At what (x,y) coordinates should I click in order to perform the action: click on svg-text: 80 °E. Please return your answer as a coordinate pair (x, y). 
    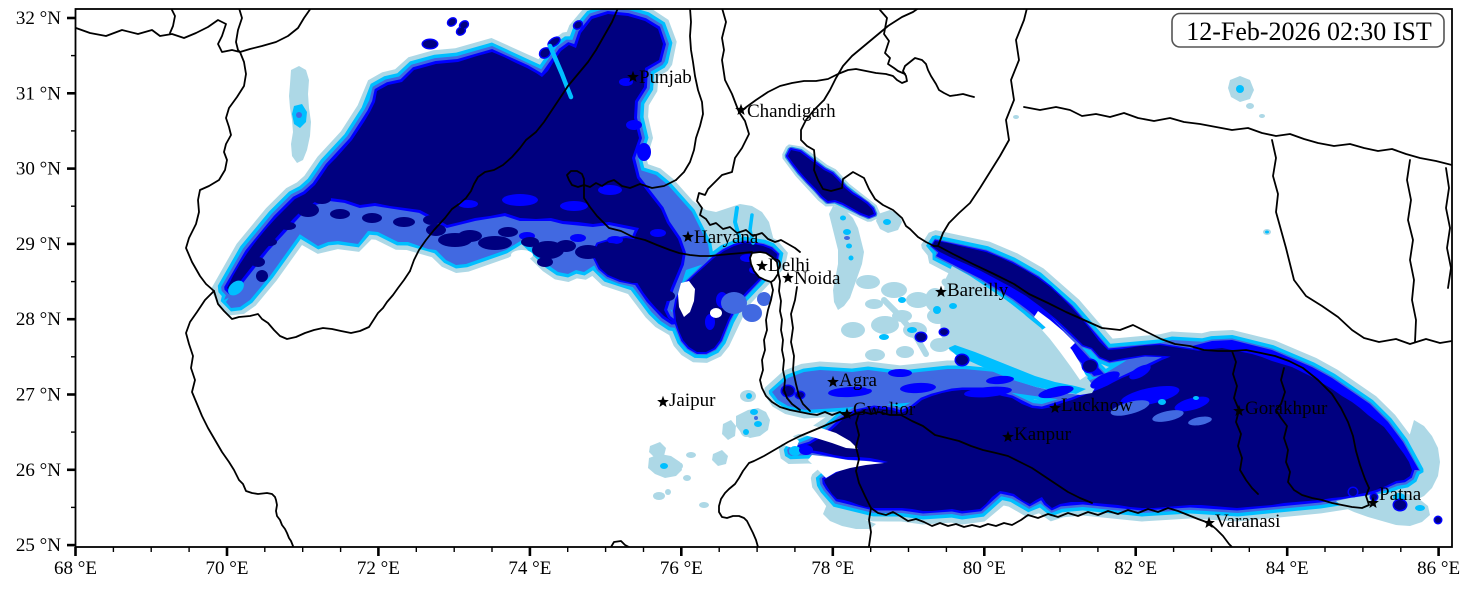
    Looking at the image, I should click on (984, 568).